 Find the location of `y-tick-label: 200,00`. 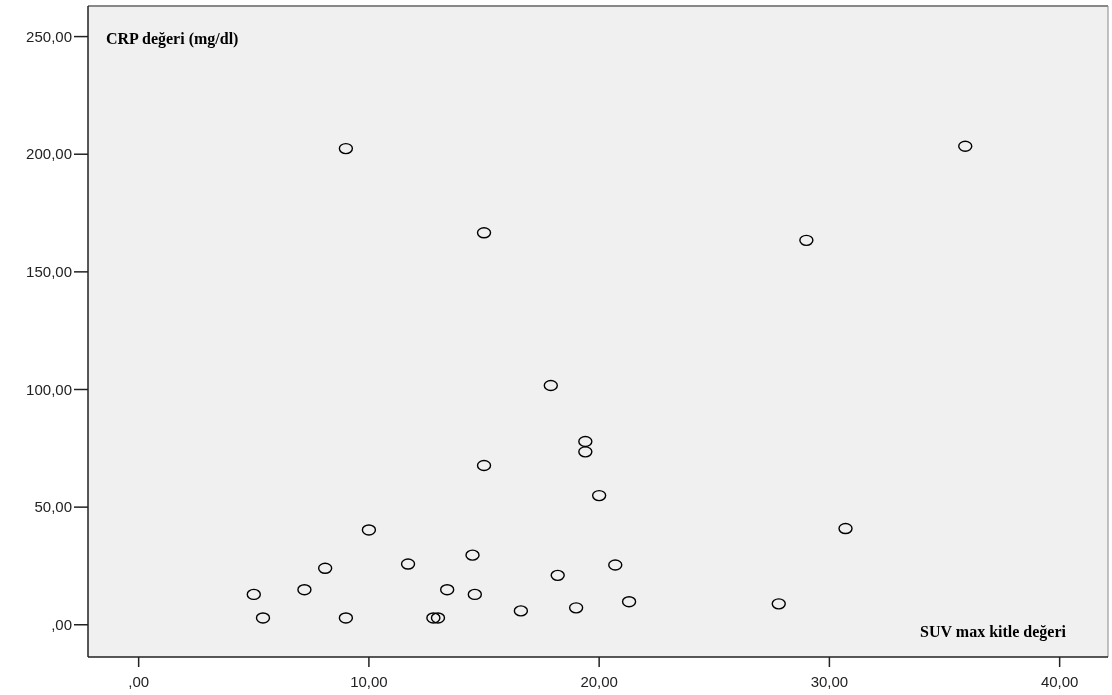

y-tick-label: 200,00 is located at coordinates (49, 154).